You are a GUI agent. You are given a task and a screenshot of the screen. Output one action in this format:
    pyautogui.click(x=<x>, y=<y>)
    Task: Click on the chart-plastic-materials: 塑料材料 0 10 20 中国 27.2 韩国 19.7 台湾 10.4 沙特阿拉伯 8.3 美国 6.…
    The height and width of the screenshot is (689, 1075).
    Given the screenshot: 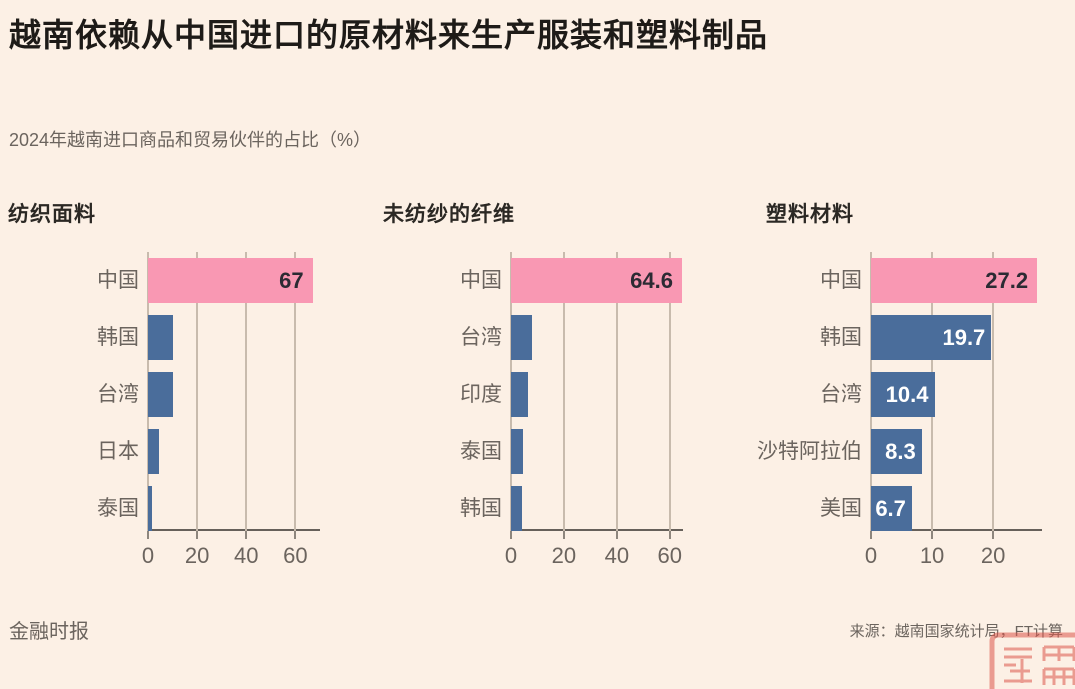 What is the action you would take?
    pyautogui.click(x=899, y=383)
    